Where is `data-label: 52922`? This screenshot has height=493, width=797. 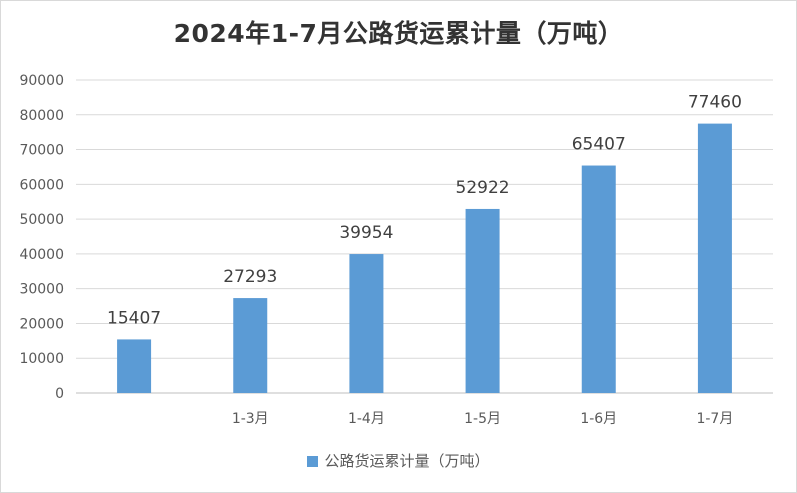 data-label: 52922 is located at coordinates (483, 188).